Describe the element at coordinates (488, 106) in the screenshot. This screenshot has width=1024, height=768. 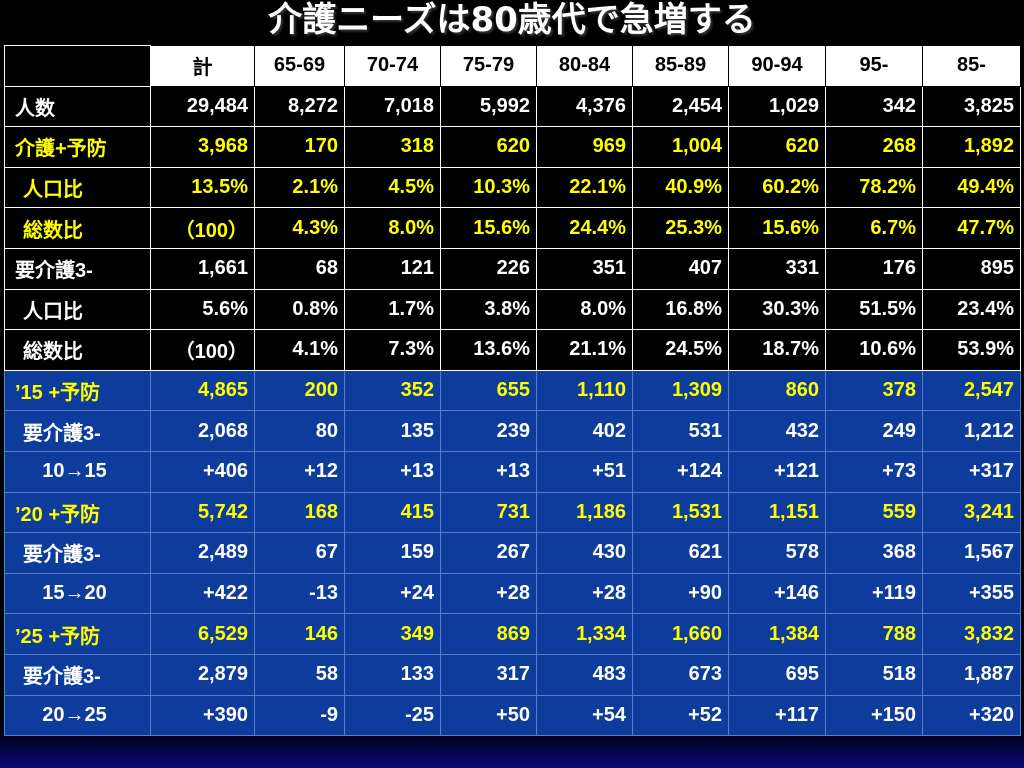
I see `table-cell: 5,992` at that location.